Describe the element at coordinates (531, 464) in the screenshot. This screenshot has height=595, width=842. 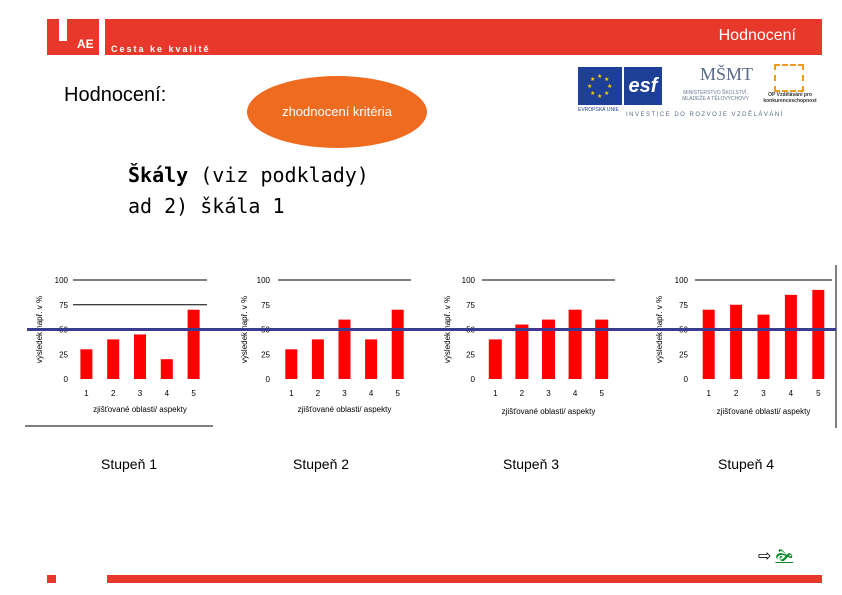
I see `caption-3: Stupeň 3` at that location.